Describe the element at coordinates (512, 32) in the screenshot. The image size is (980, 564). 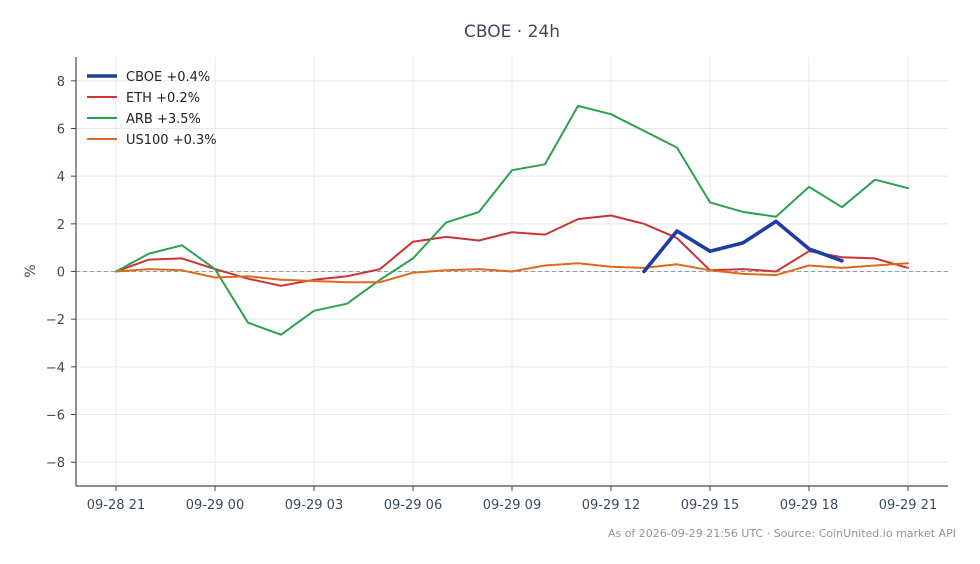
I see `chart-title: CBOE · 24h` at that location.